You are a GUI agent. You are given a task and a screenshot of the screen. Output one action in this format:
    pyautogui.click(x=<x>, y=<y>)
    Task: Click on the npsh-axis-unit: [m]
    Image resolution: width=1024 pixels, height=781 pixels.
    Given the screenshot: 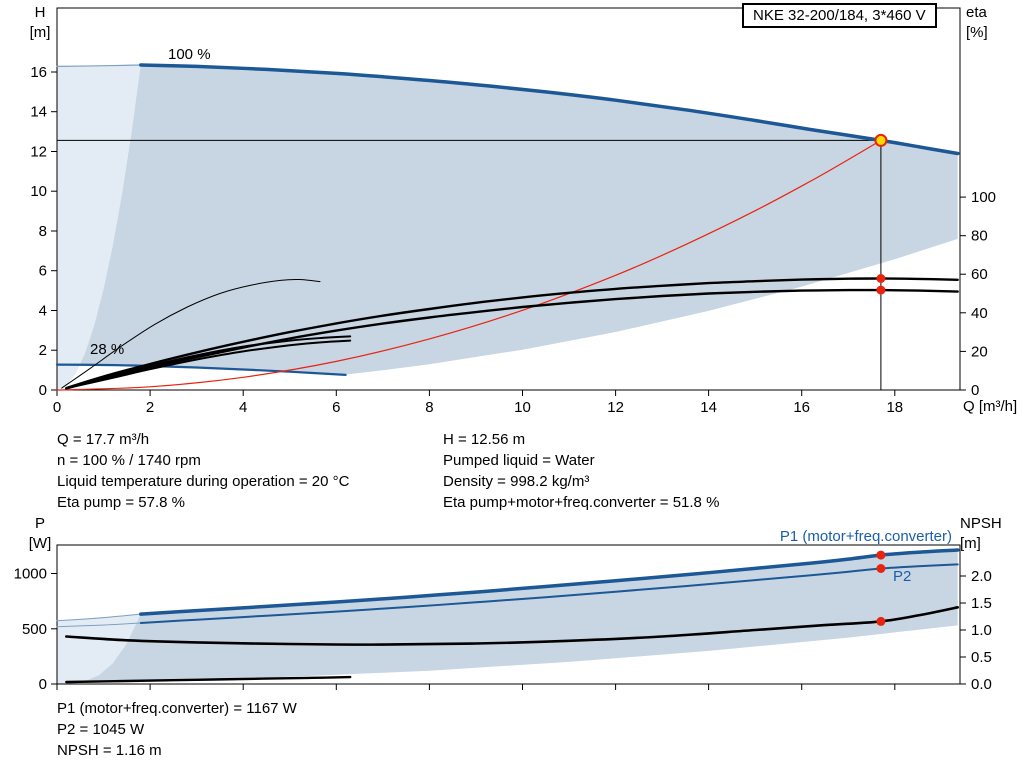 What is the action you would take?
    pyautogui.click(x=970, y=543)
    